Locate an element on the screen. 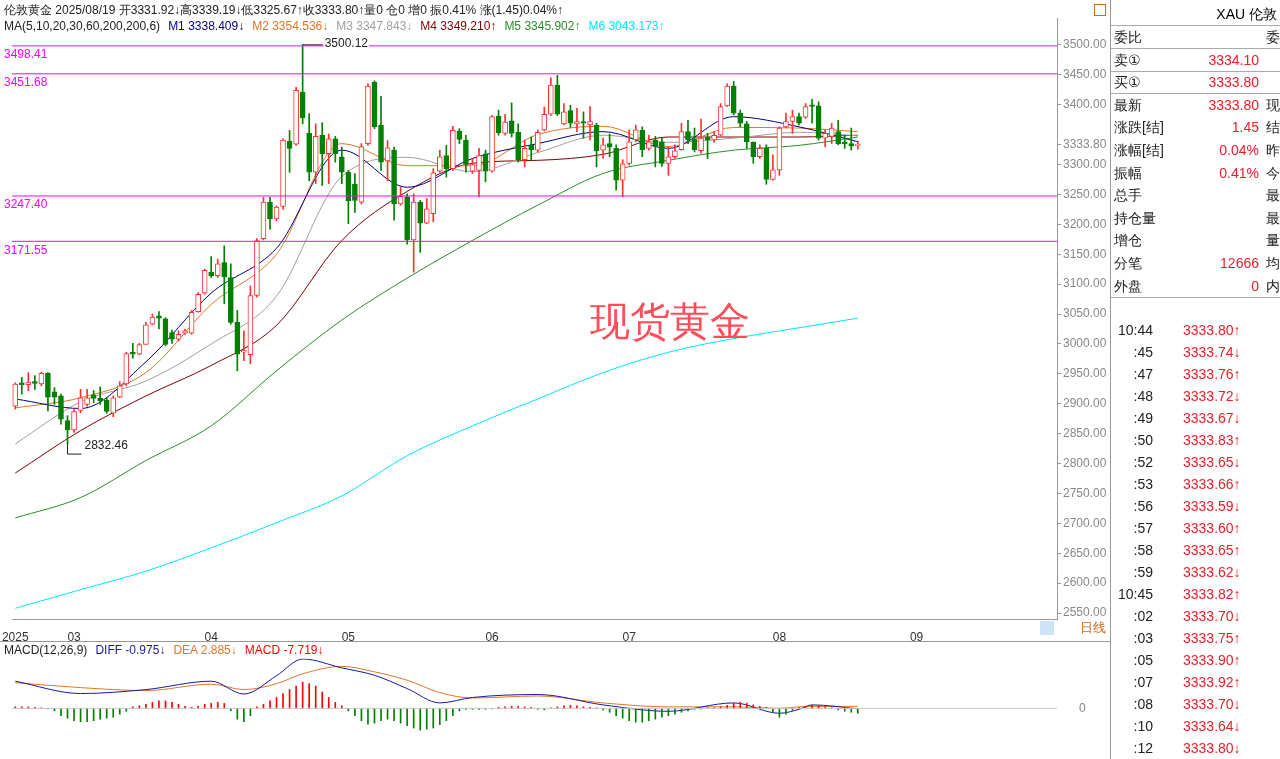  text: M4 3349.210↑ is located at coordinates (458, 26).